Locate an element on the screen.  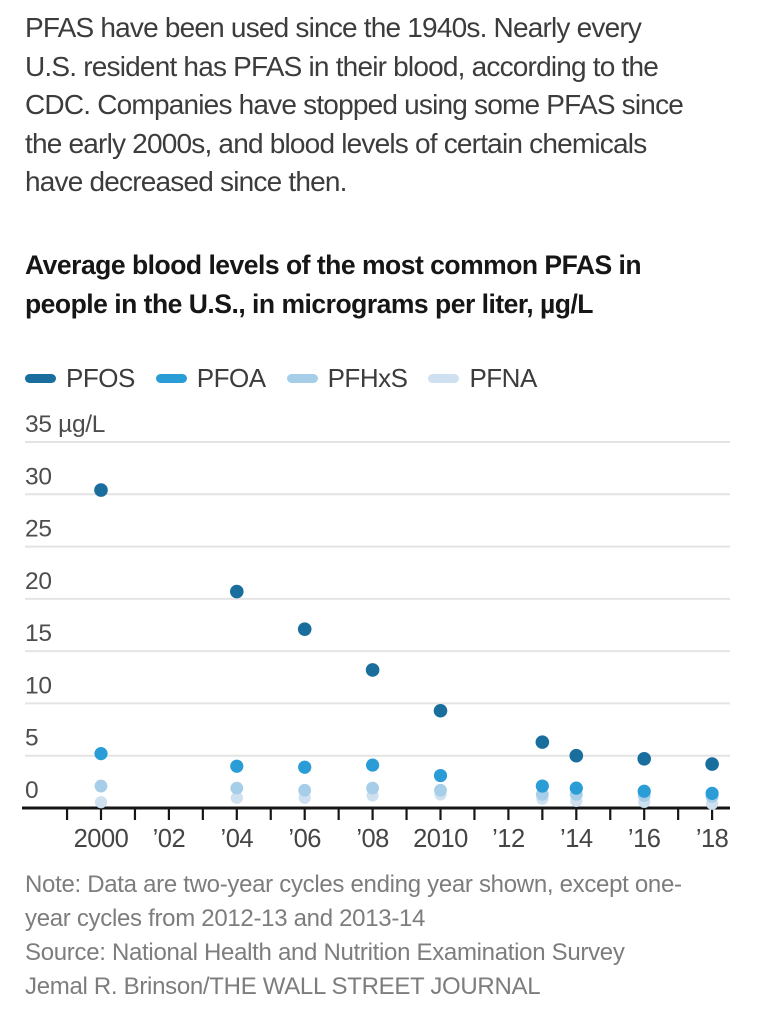
data-point-pfhxs-2008 is located at coordinates (372, 788).